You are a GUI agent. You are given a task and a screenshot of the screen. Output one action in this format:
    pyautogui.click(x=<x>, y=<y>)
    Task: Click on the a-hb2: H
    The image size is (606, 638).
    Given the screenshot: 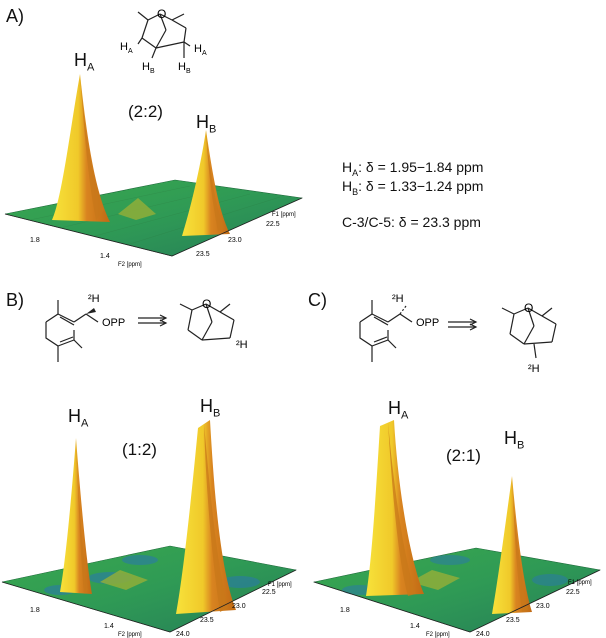 What is the action you would take?
    pyautogui.click(x=182, y=67)
    